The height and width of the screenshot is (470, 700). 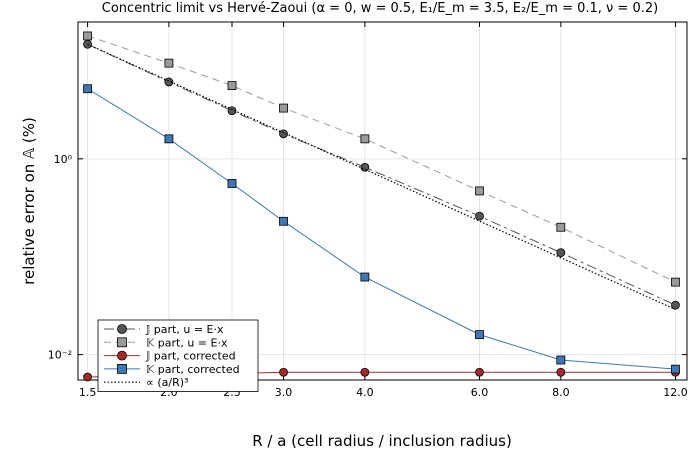 I want to click on x-axis-label: R / a (cell radius / inclusion radius), so click(x=382, y=441).